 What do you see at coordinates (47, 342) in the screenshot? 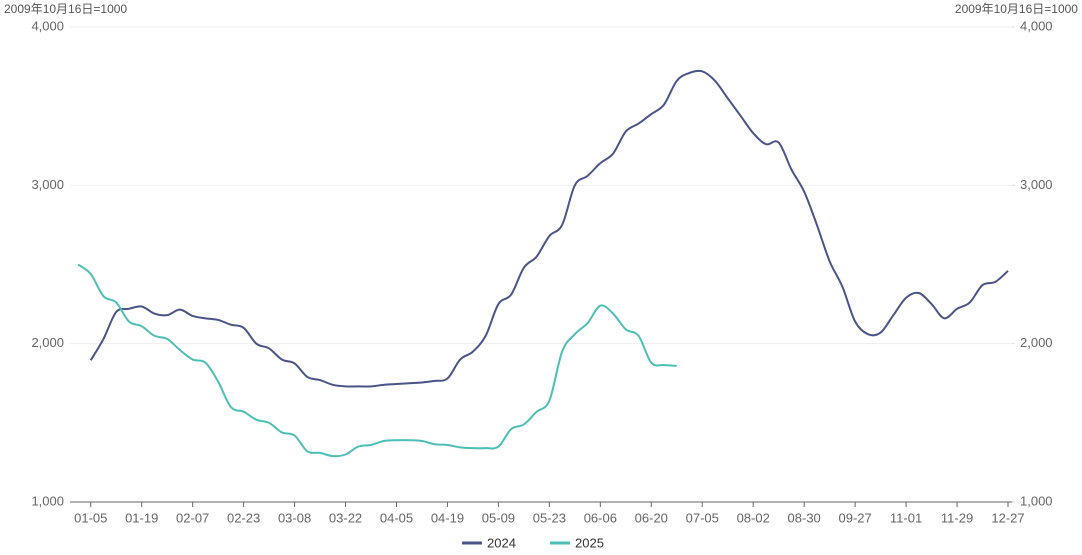
I see `y-tick-label: 2,000` at bounding box center [47, 342].